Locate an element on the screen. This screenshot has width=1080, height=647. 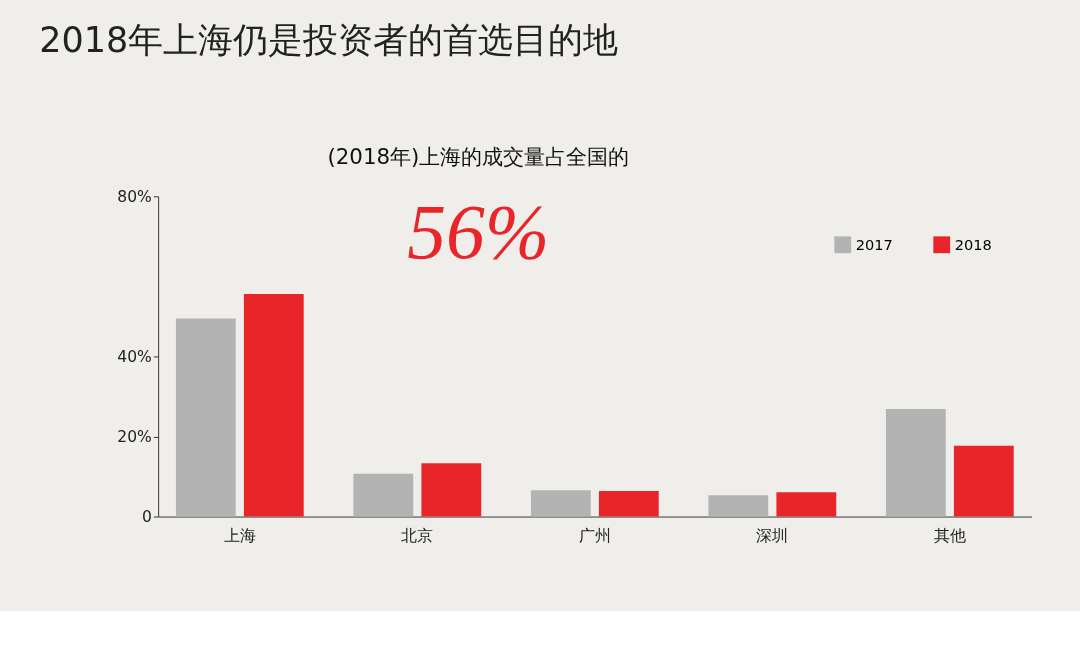
annotation: 56% is located at coordinates (478, 232).